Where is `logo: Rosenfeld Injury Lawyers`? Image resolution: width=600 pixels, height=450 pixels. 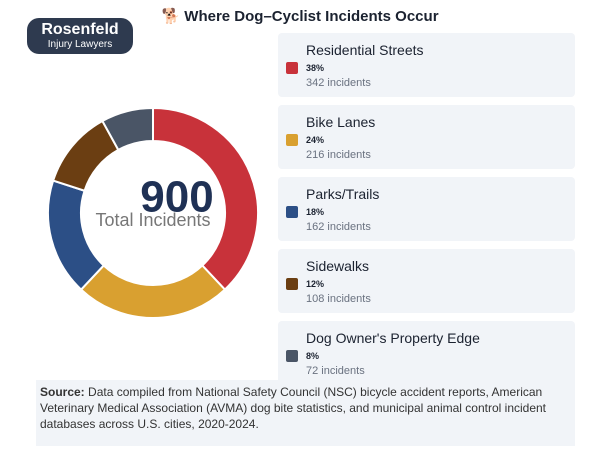 logo: Rosenfeld Injury Lawyers is located at coordinates (80, 36).